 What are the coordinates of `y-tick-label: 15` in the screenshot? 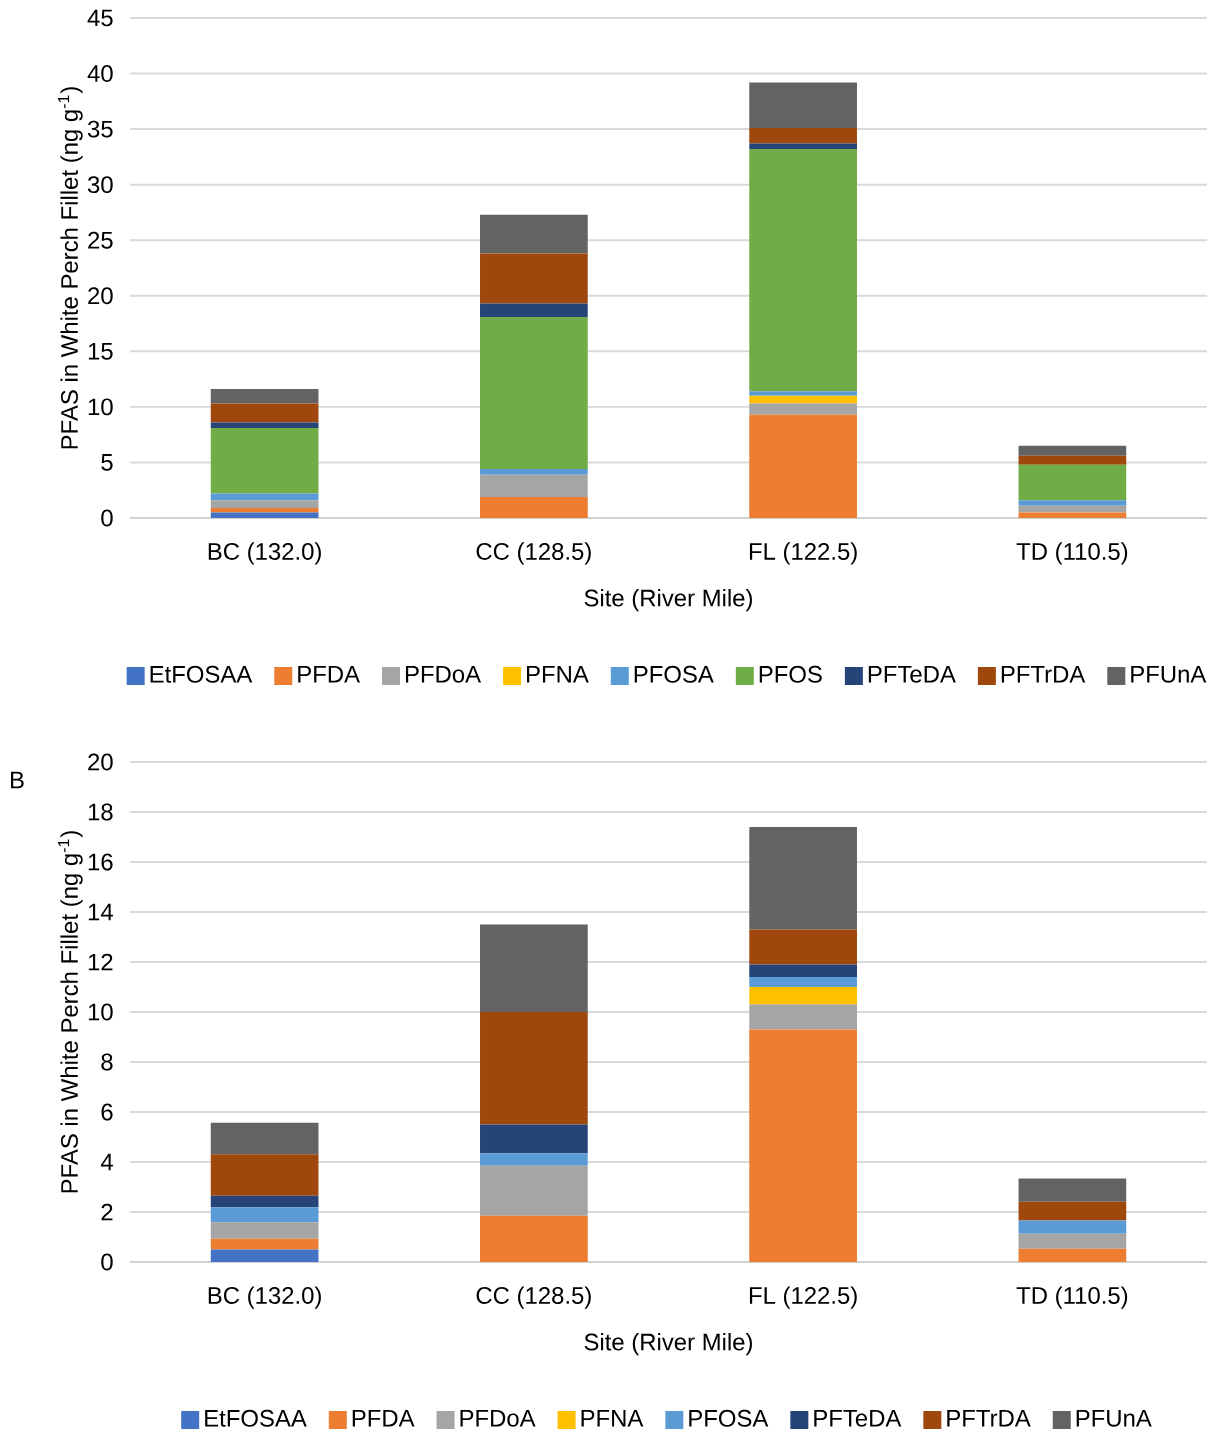 It's located at (100, 351).